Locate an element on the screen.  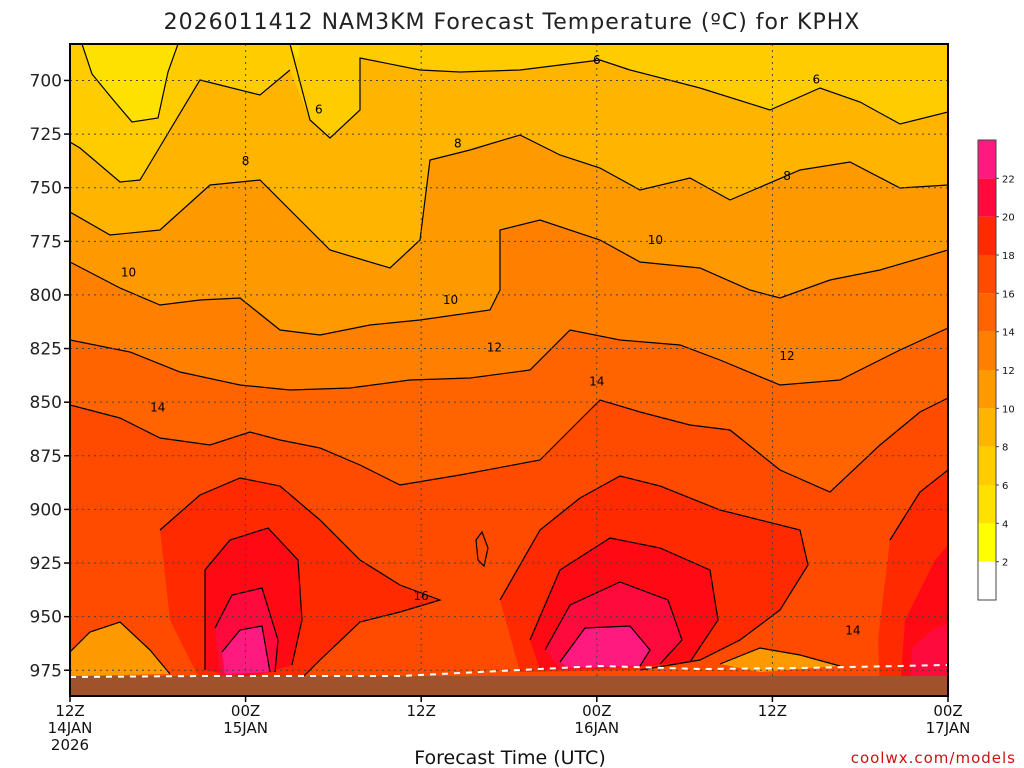
x-tick-label: 17JAN is located at coordinates (948, 728).